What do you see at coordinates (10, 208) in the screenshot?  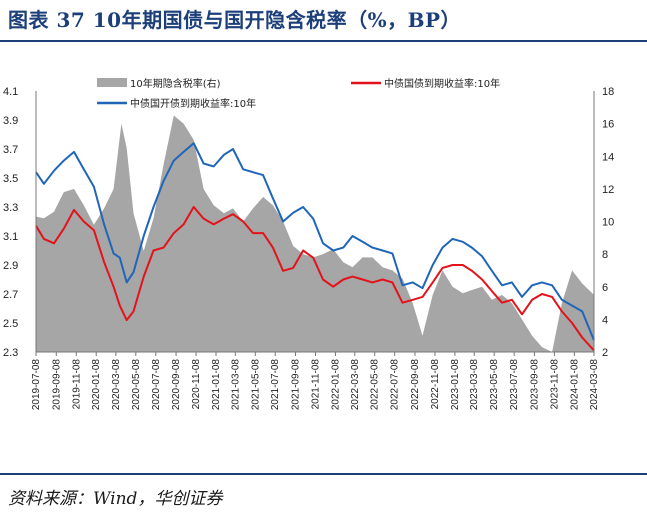 I see `left-tick-label: 3.3` at bounding box center [10, 208].